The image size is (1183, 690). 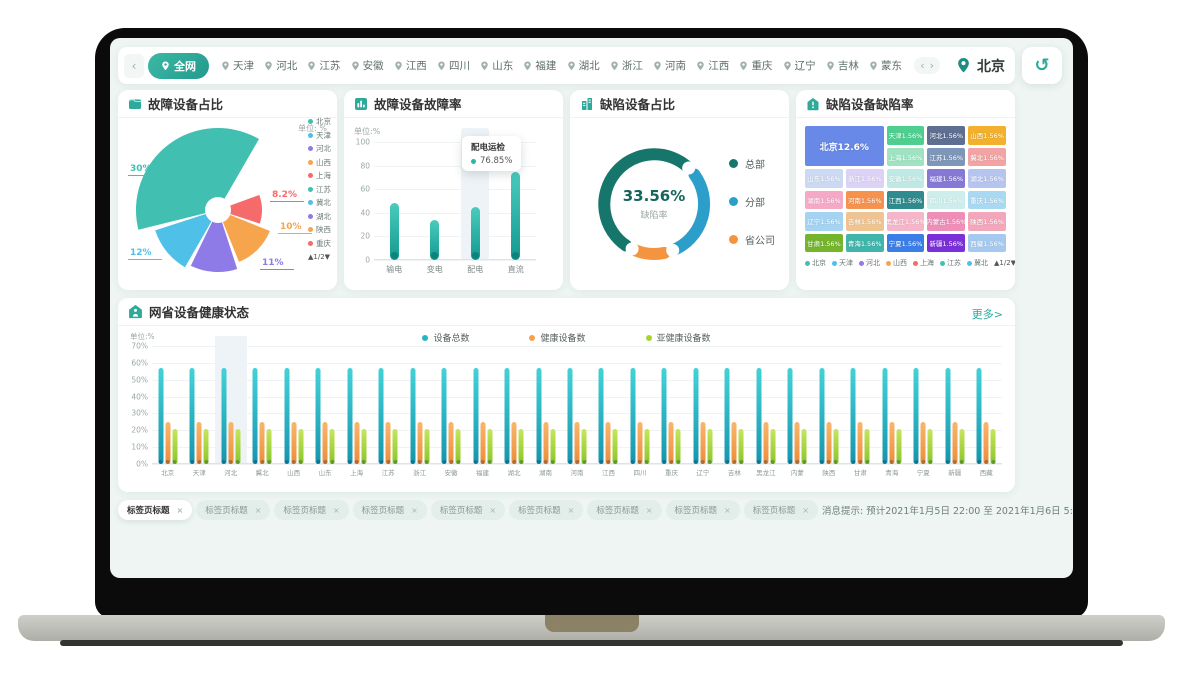 I want to click on legend-item: 陕西, so click(x=319, y=229).